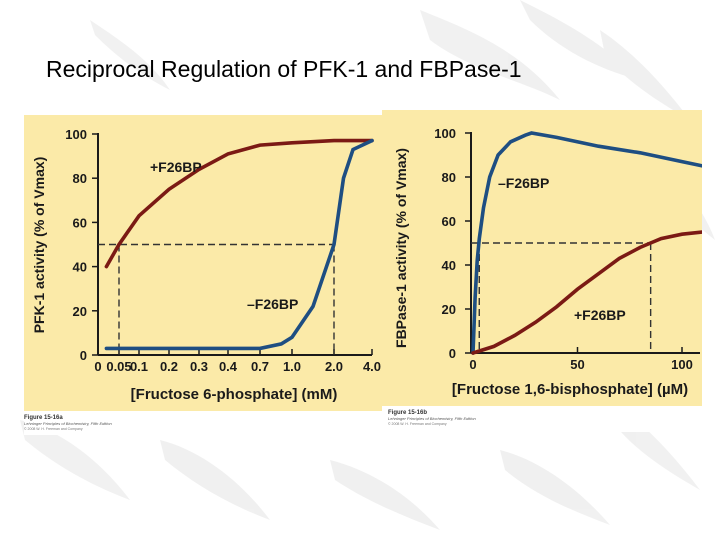  I want to click on x-tick-label: 50, so click(577, 364).